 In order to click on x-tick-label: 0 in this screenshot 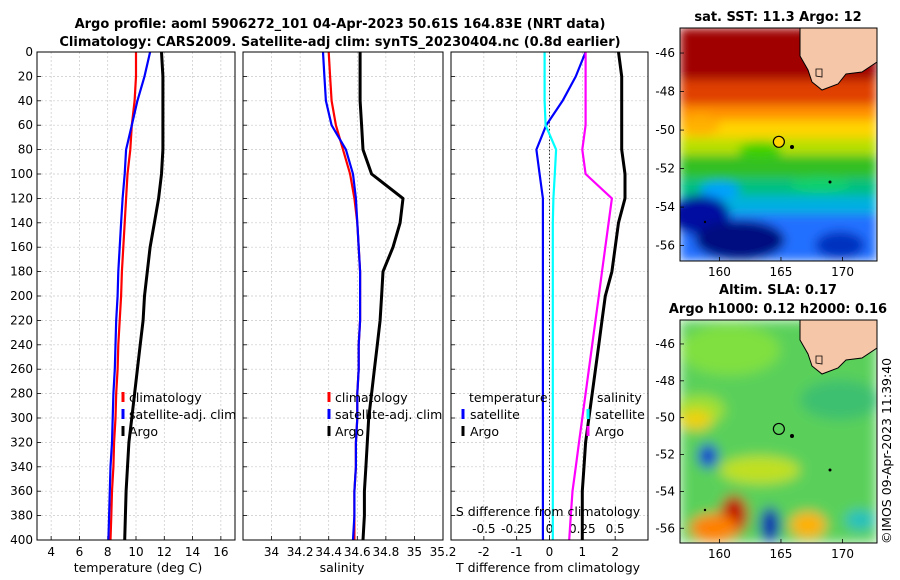, I will do `click(550, 552)`.